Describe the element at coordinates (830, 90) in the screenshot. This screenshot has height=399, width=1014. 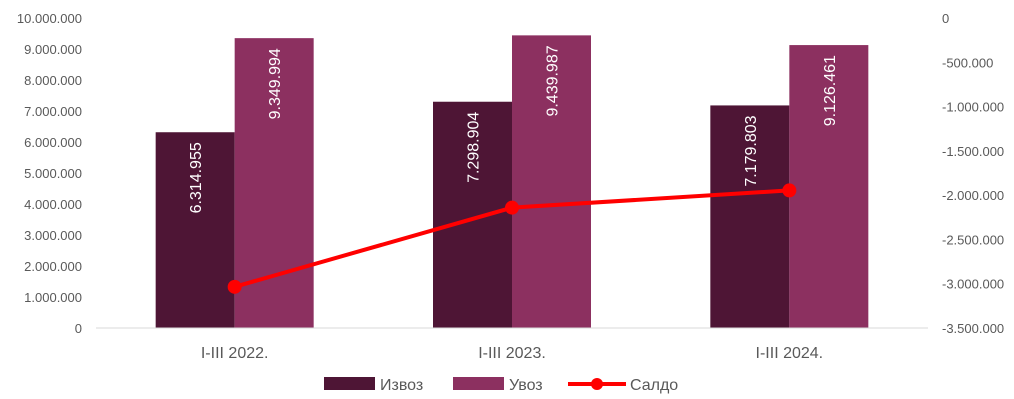
I see `bar-data-label: 9.126.461` at that location.